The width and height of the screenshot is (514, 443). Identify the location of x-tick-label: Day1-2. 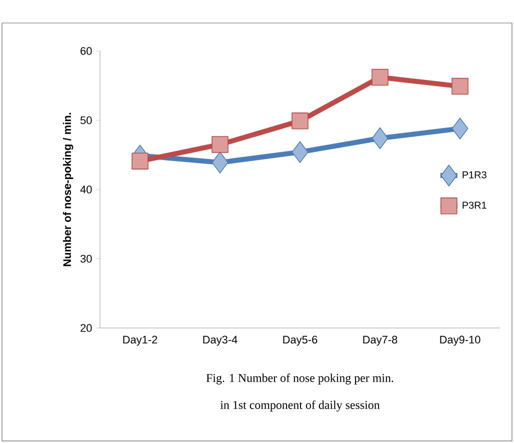
(140, 341).